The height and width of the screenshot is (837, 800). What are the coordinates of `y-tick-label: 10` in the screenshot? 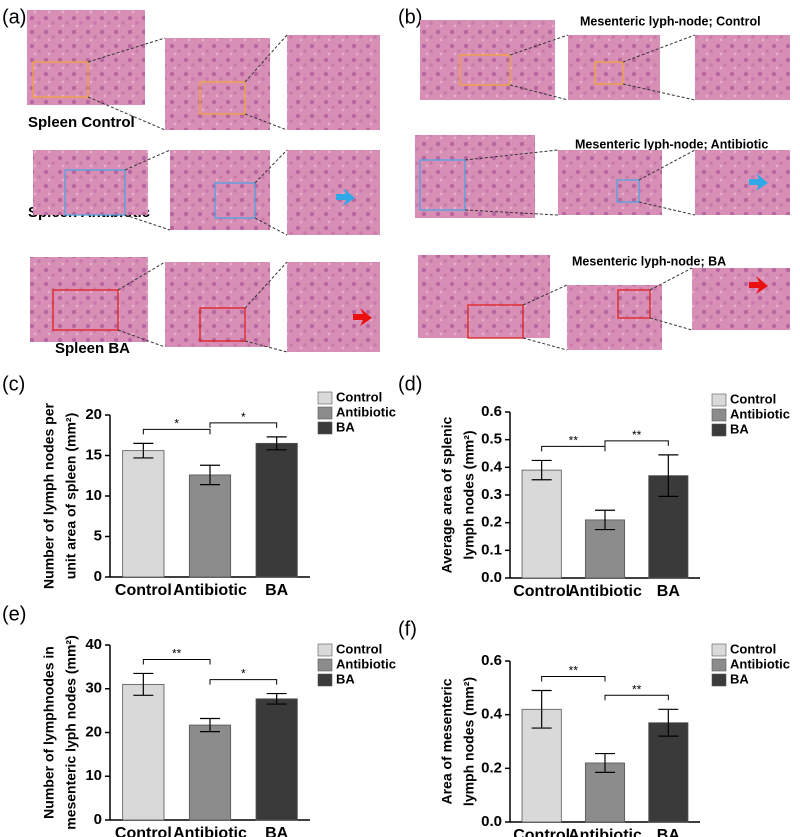 It's located at (93, 775).